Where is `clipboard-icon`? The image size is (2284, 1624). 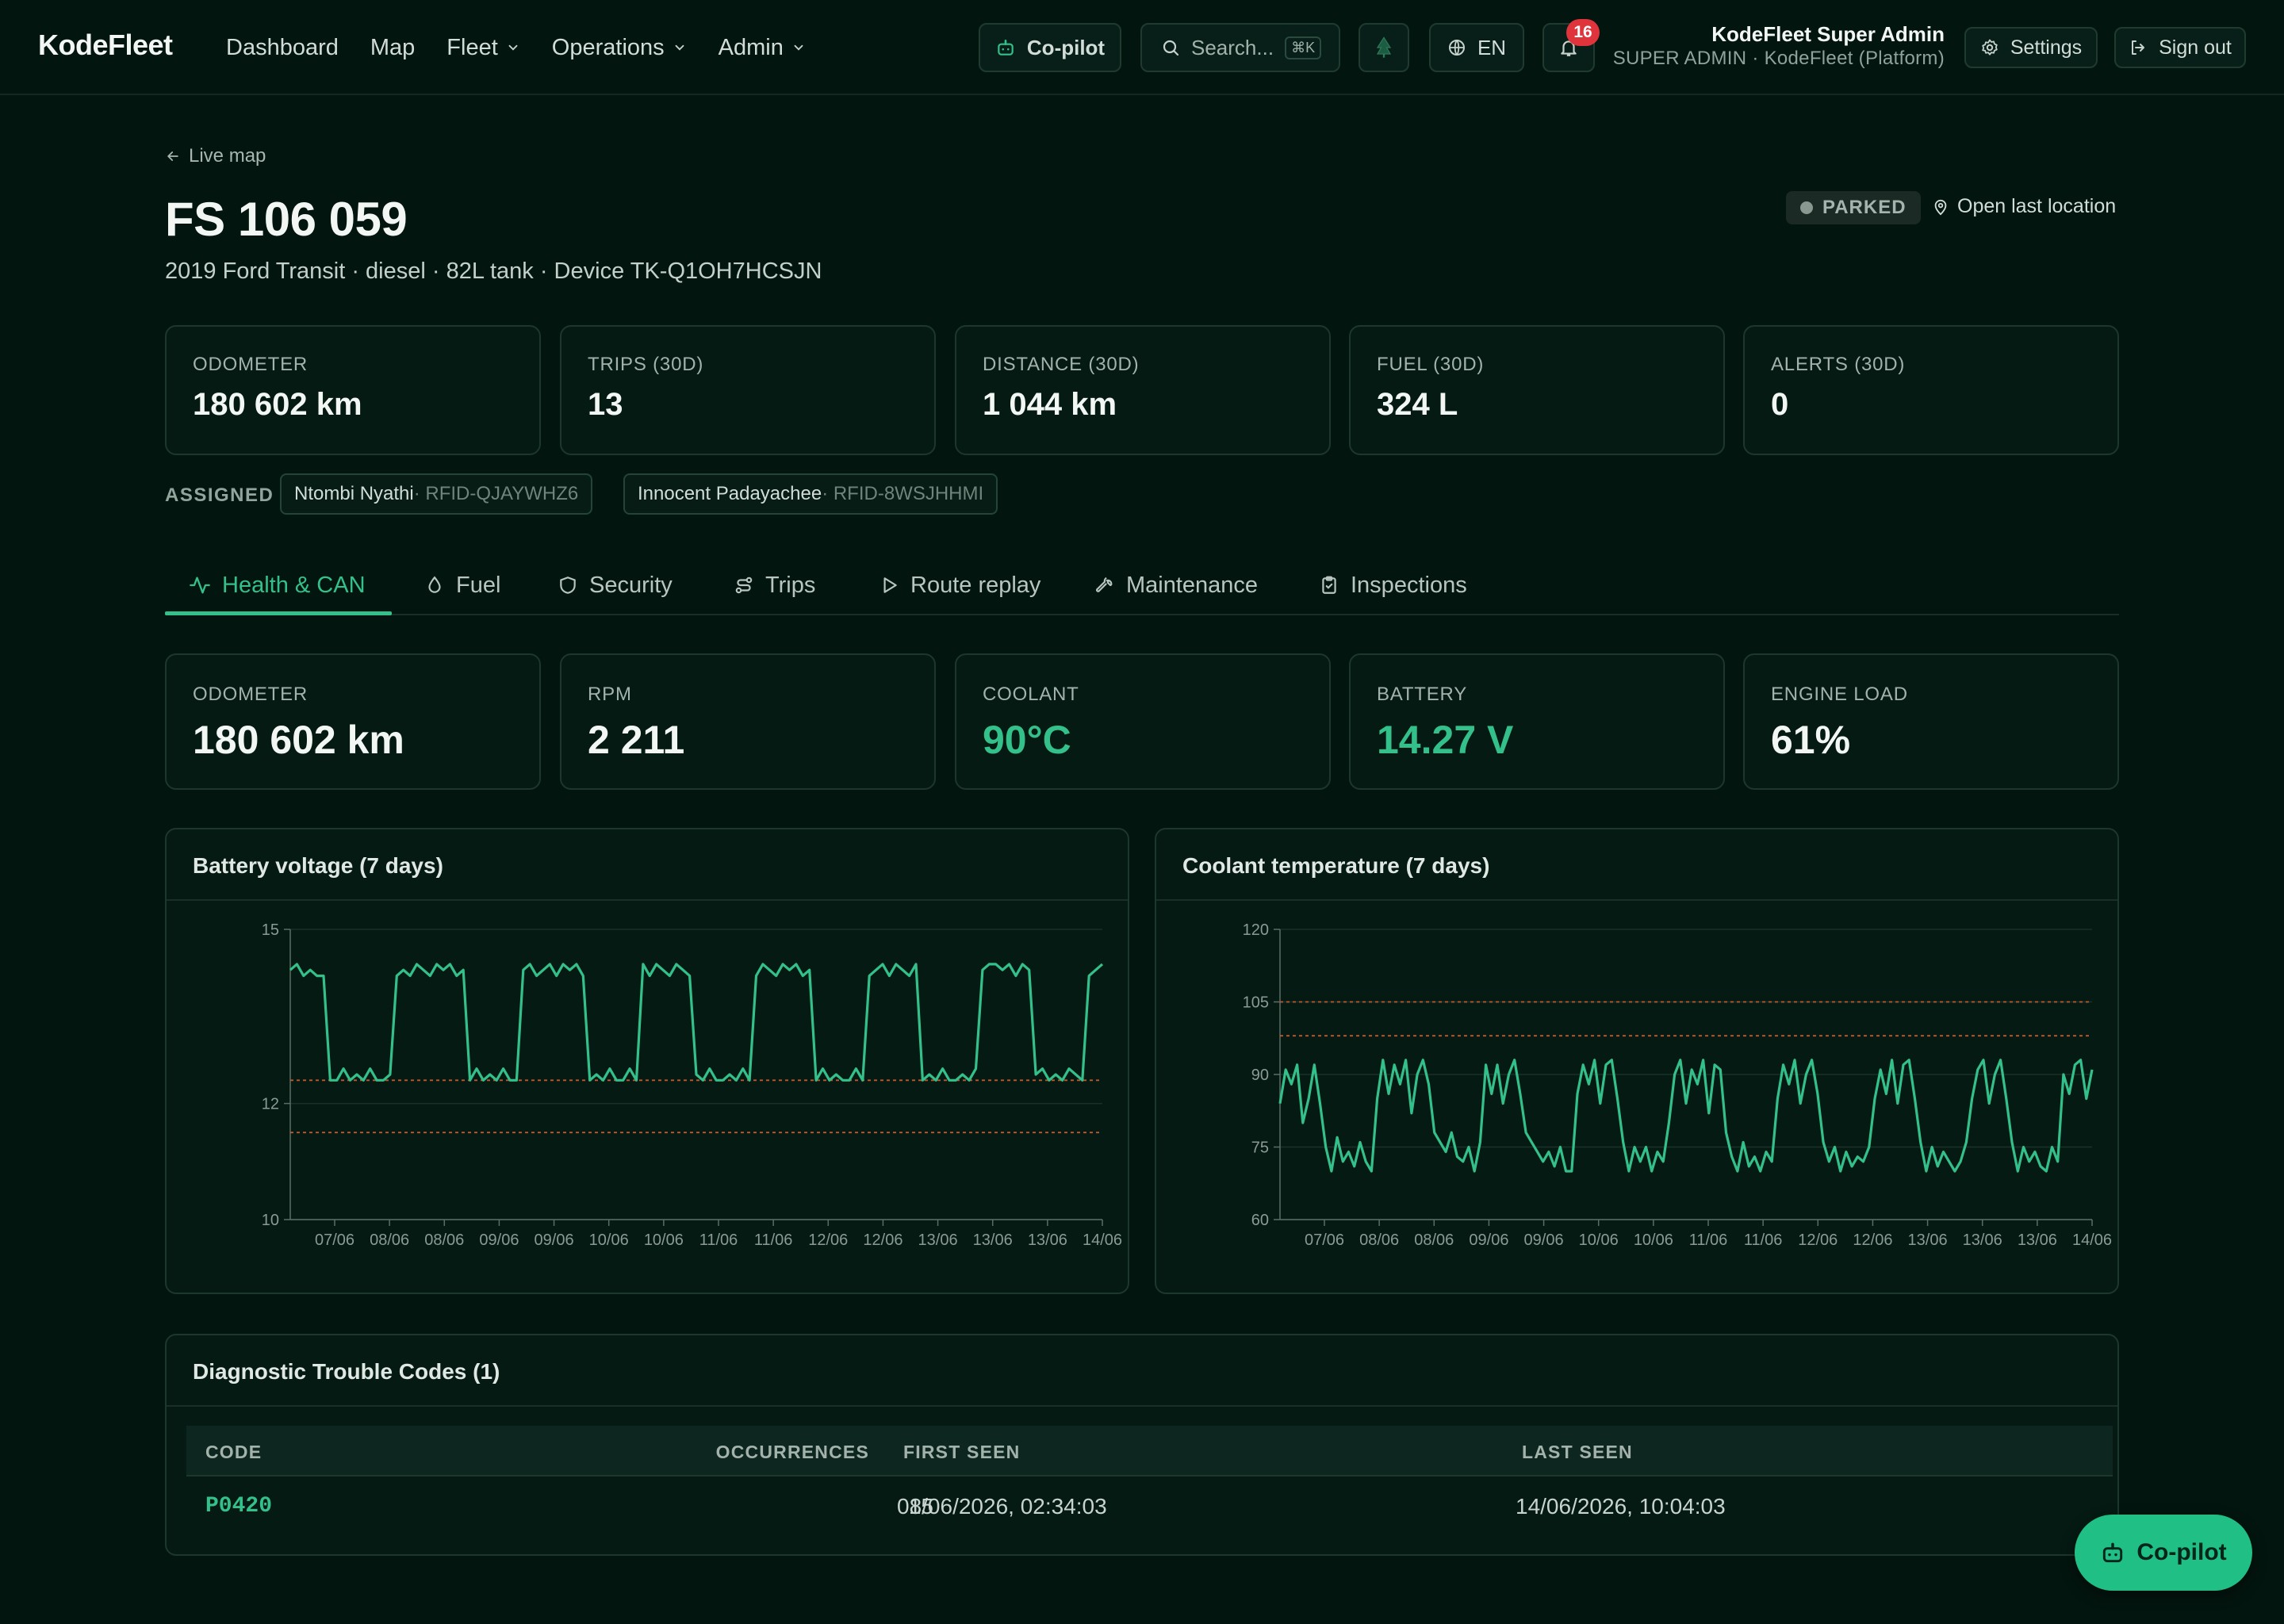
clipboard-icon is located at coordinates (1329, 585).